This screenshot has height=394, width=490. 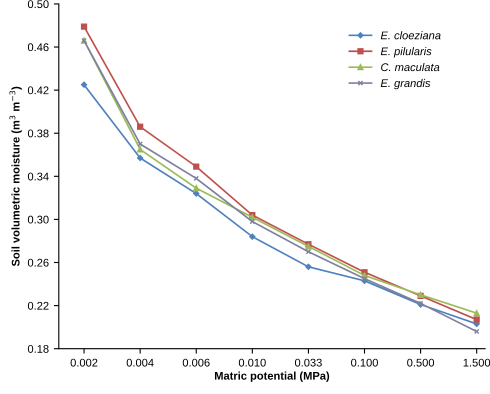 What do you see at coordinates (84, 362) in the screenshot?
I see `x-tick-label: 0.002` at bounding box center [84, 362].